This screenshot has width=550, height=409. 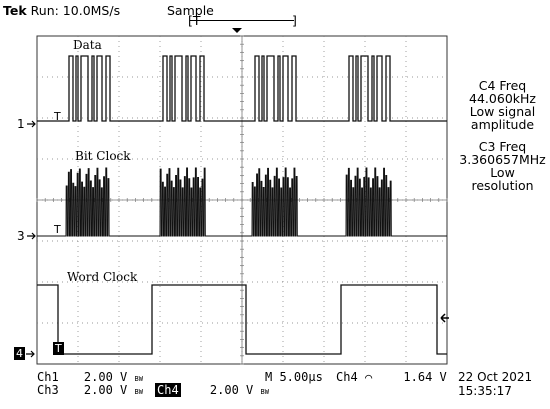 What do you see at coordinates (502, 124) in the screenshot?
I see `c4-note-line2: amplitude` at bounding box center [502, 124].